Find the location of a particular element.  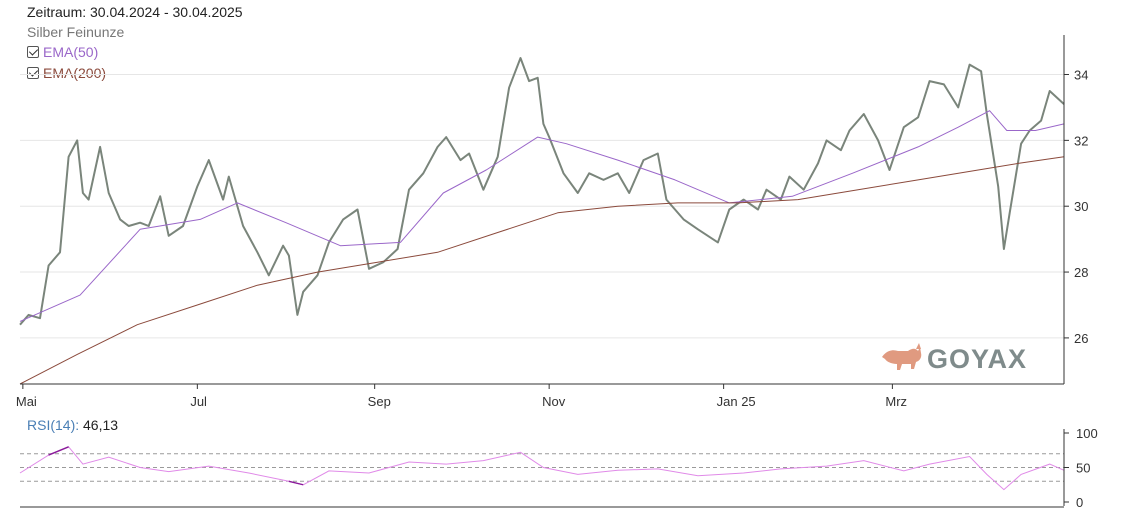

period-label: Zeitraum: 30.04.2024 - 30.04.2025 is located at coordinates (135, 12).